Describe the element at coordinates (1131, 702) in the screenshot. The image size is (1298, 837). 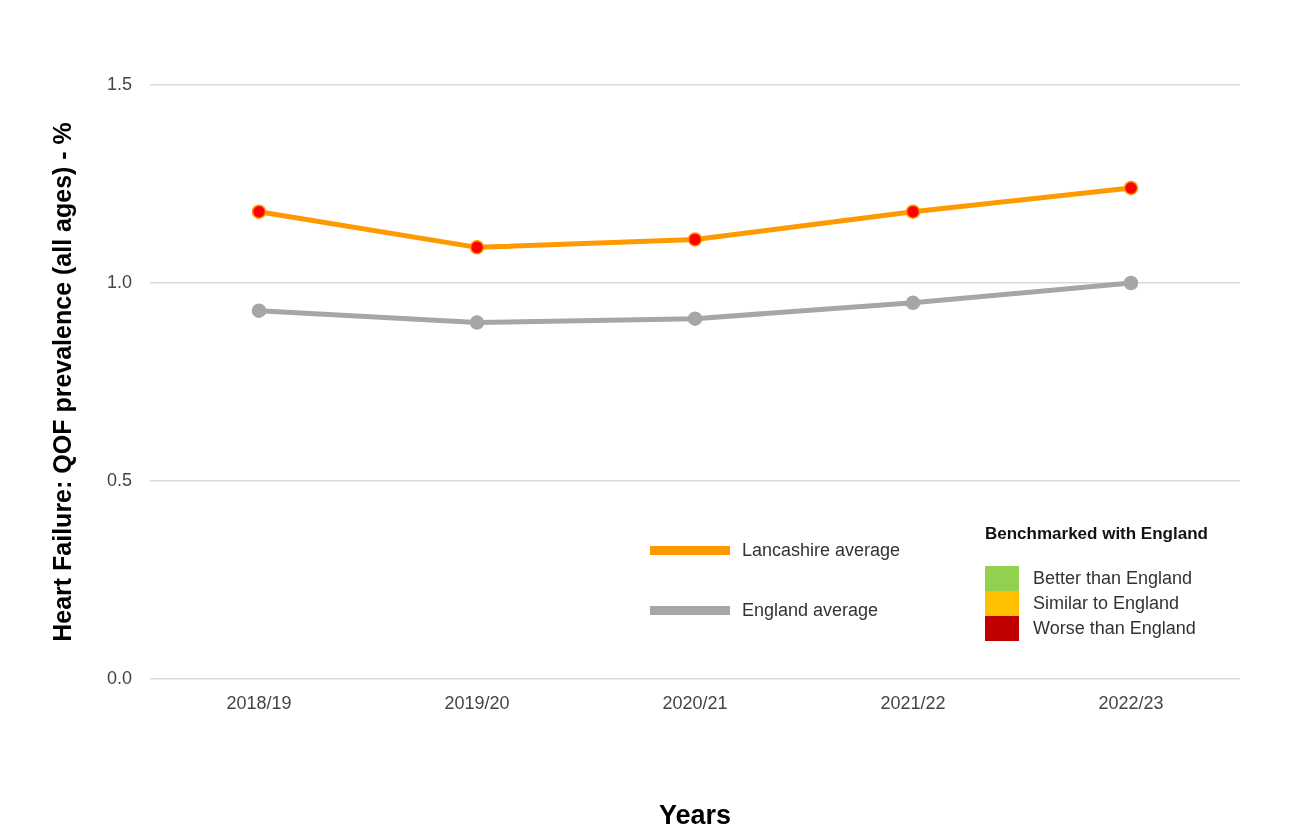
I see `x-tick-label: 2022/23` at that location.